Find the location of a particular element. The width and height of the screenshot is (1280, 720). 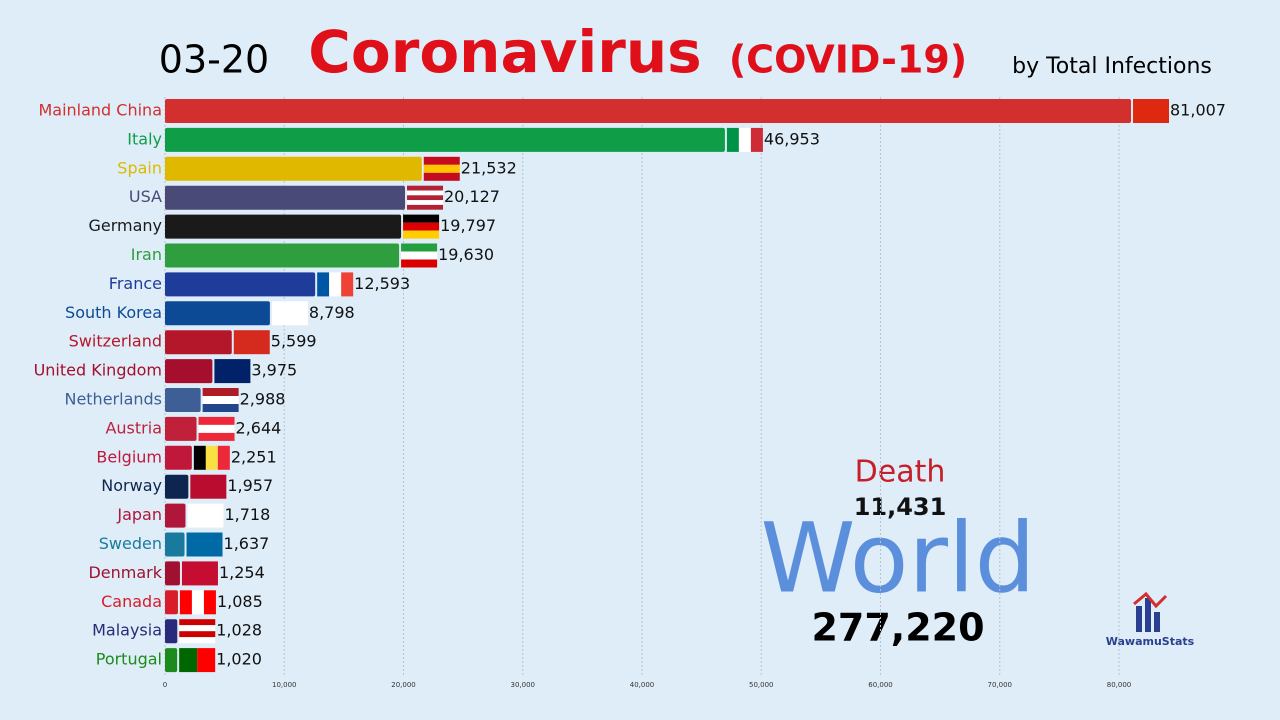

value-label: 21,532 is located at coordinates (489, 167).